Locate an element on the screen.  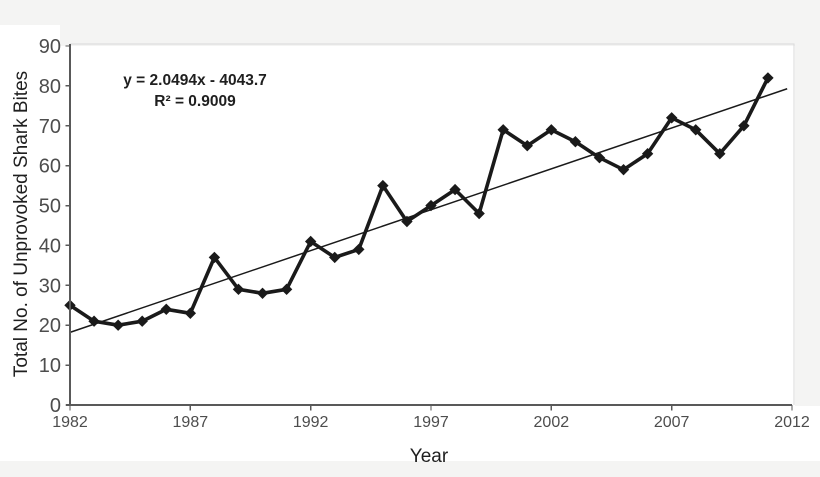
trendline-equation: y = 2.0494x - 4043.7 R² = 0.9009 is located at coordinates (195, 91).